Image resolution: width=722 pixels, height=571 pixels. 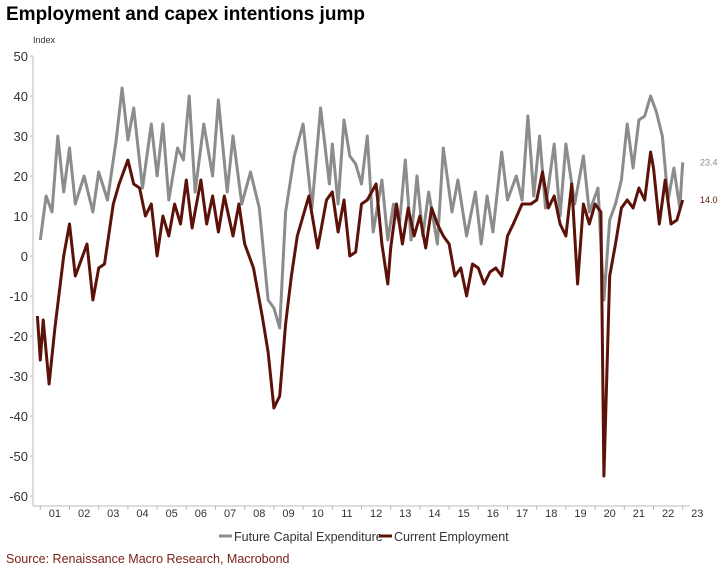 I want to click on x-tick-label: 23, so click(x=697, y=514).